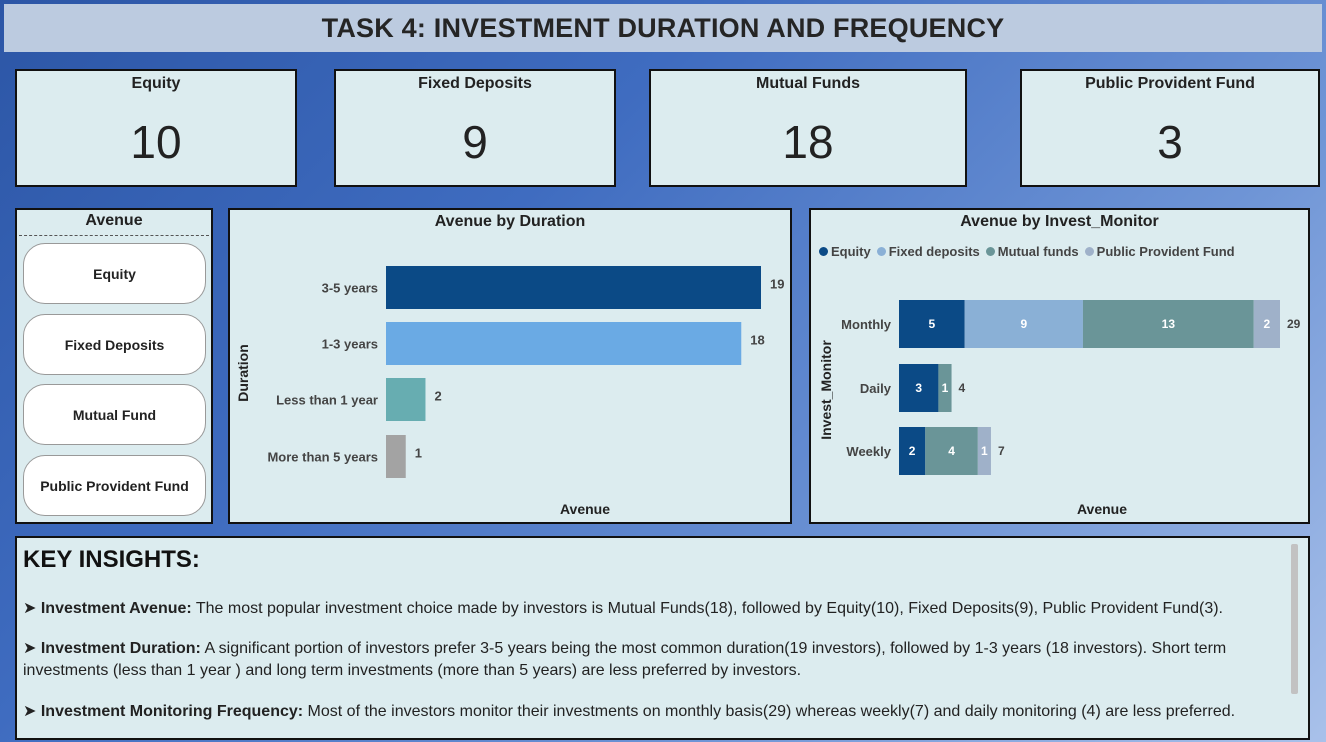 The image size is (1326, 742). I want to click on legend-label: Public Provident Fund, so click(1165, 251).